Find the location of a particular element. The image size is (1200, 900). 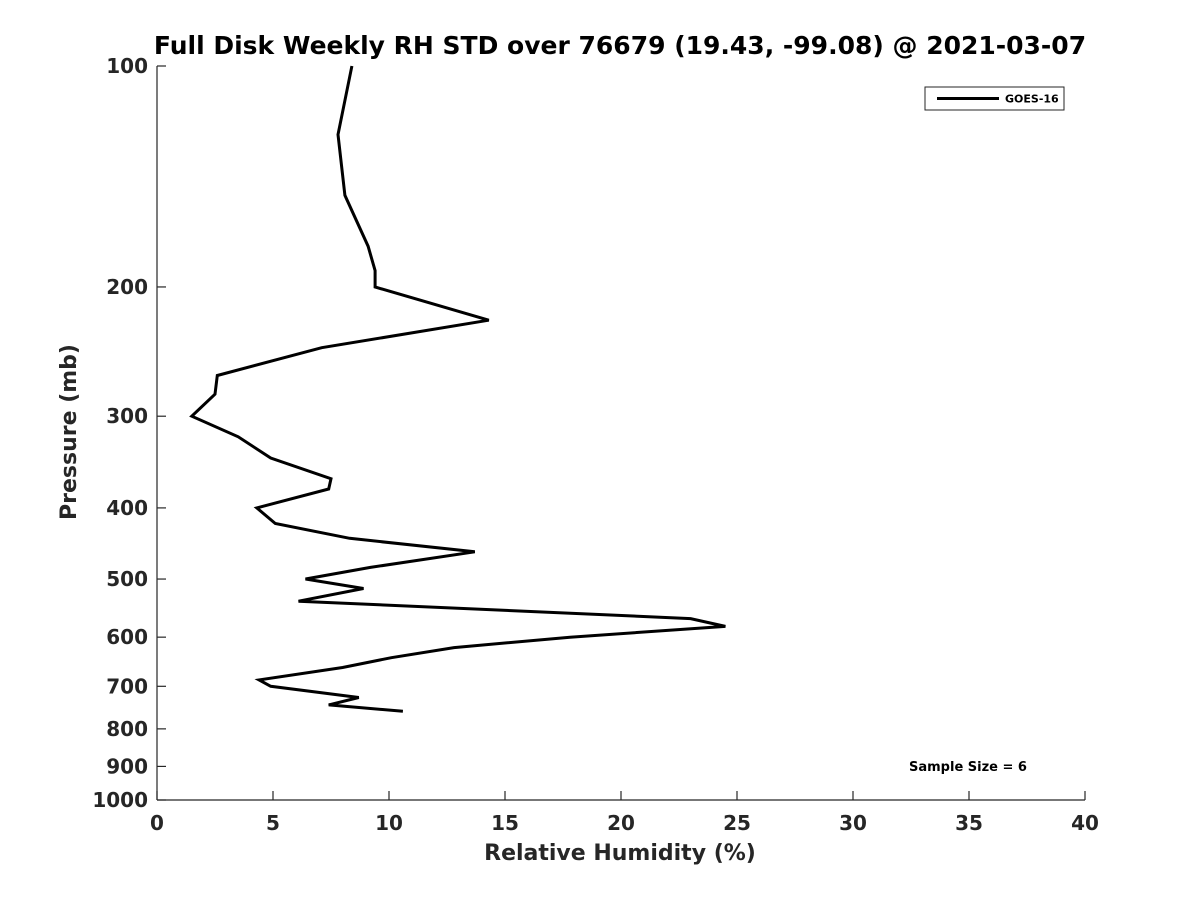

x-tick-label-40: 40 is located at coordinates (1085, 823).